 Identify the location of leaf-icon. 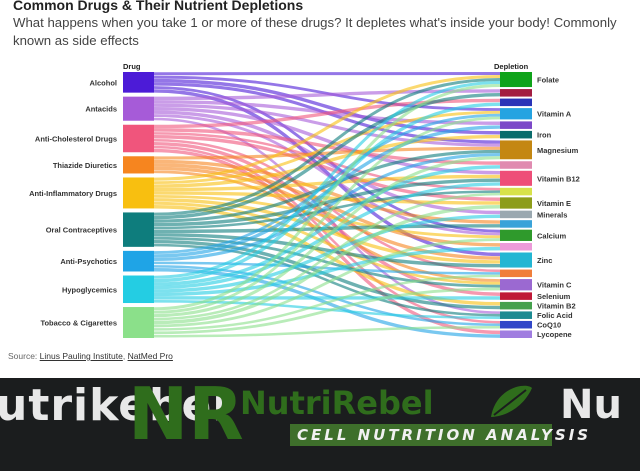
(511, 401).